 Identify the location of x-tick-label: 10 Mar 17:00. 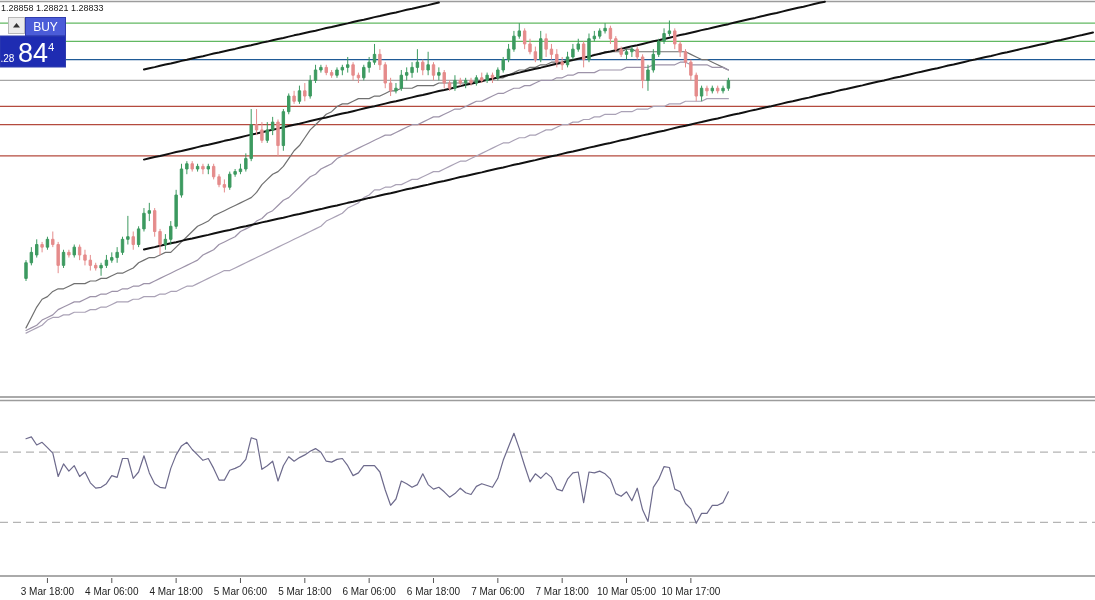
(691, 591).